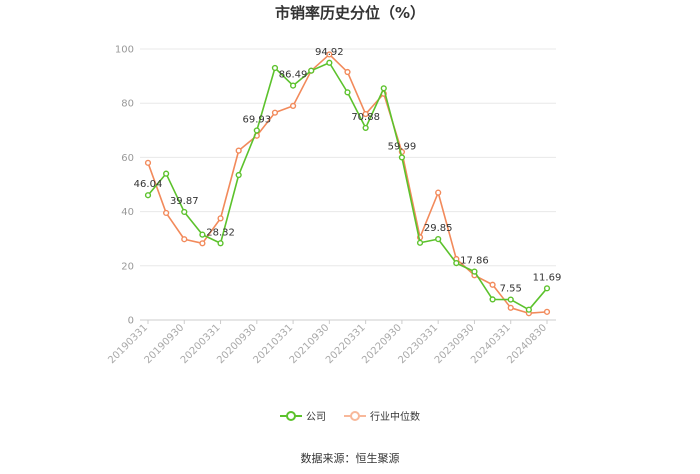  I want to click on legend-label-company: 公司, so click(316, 417).